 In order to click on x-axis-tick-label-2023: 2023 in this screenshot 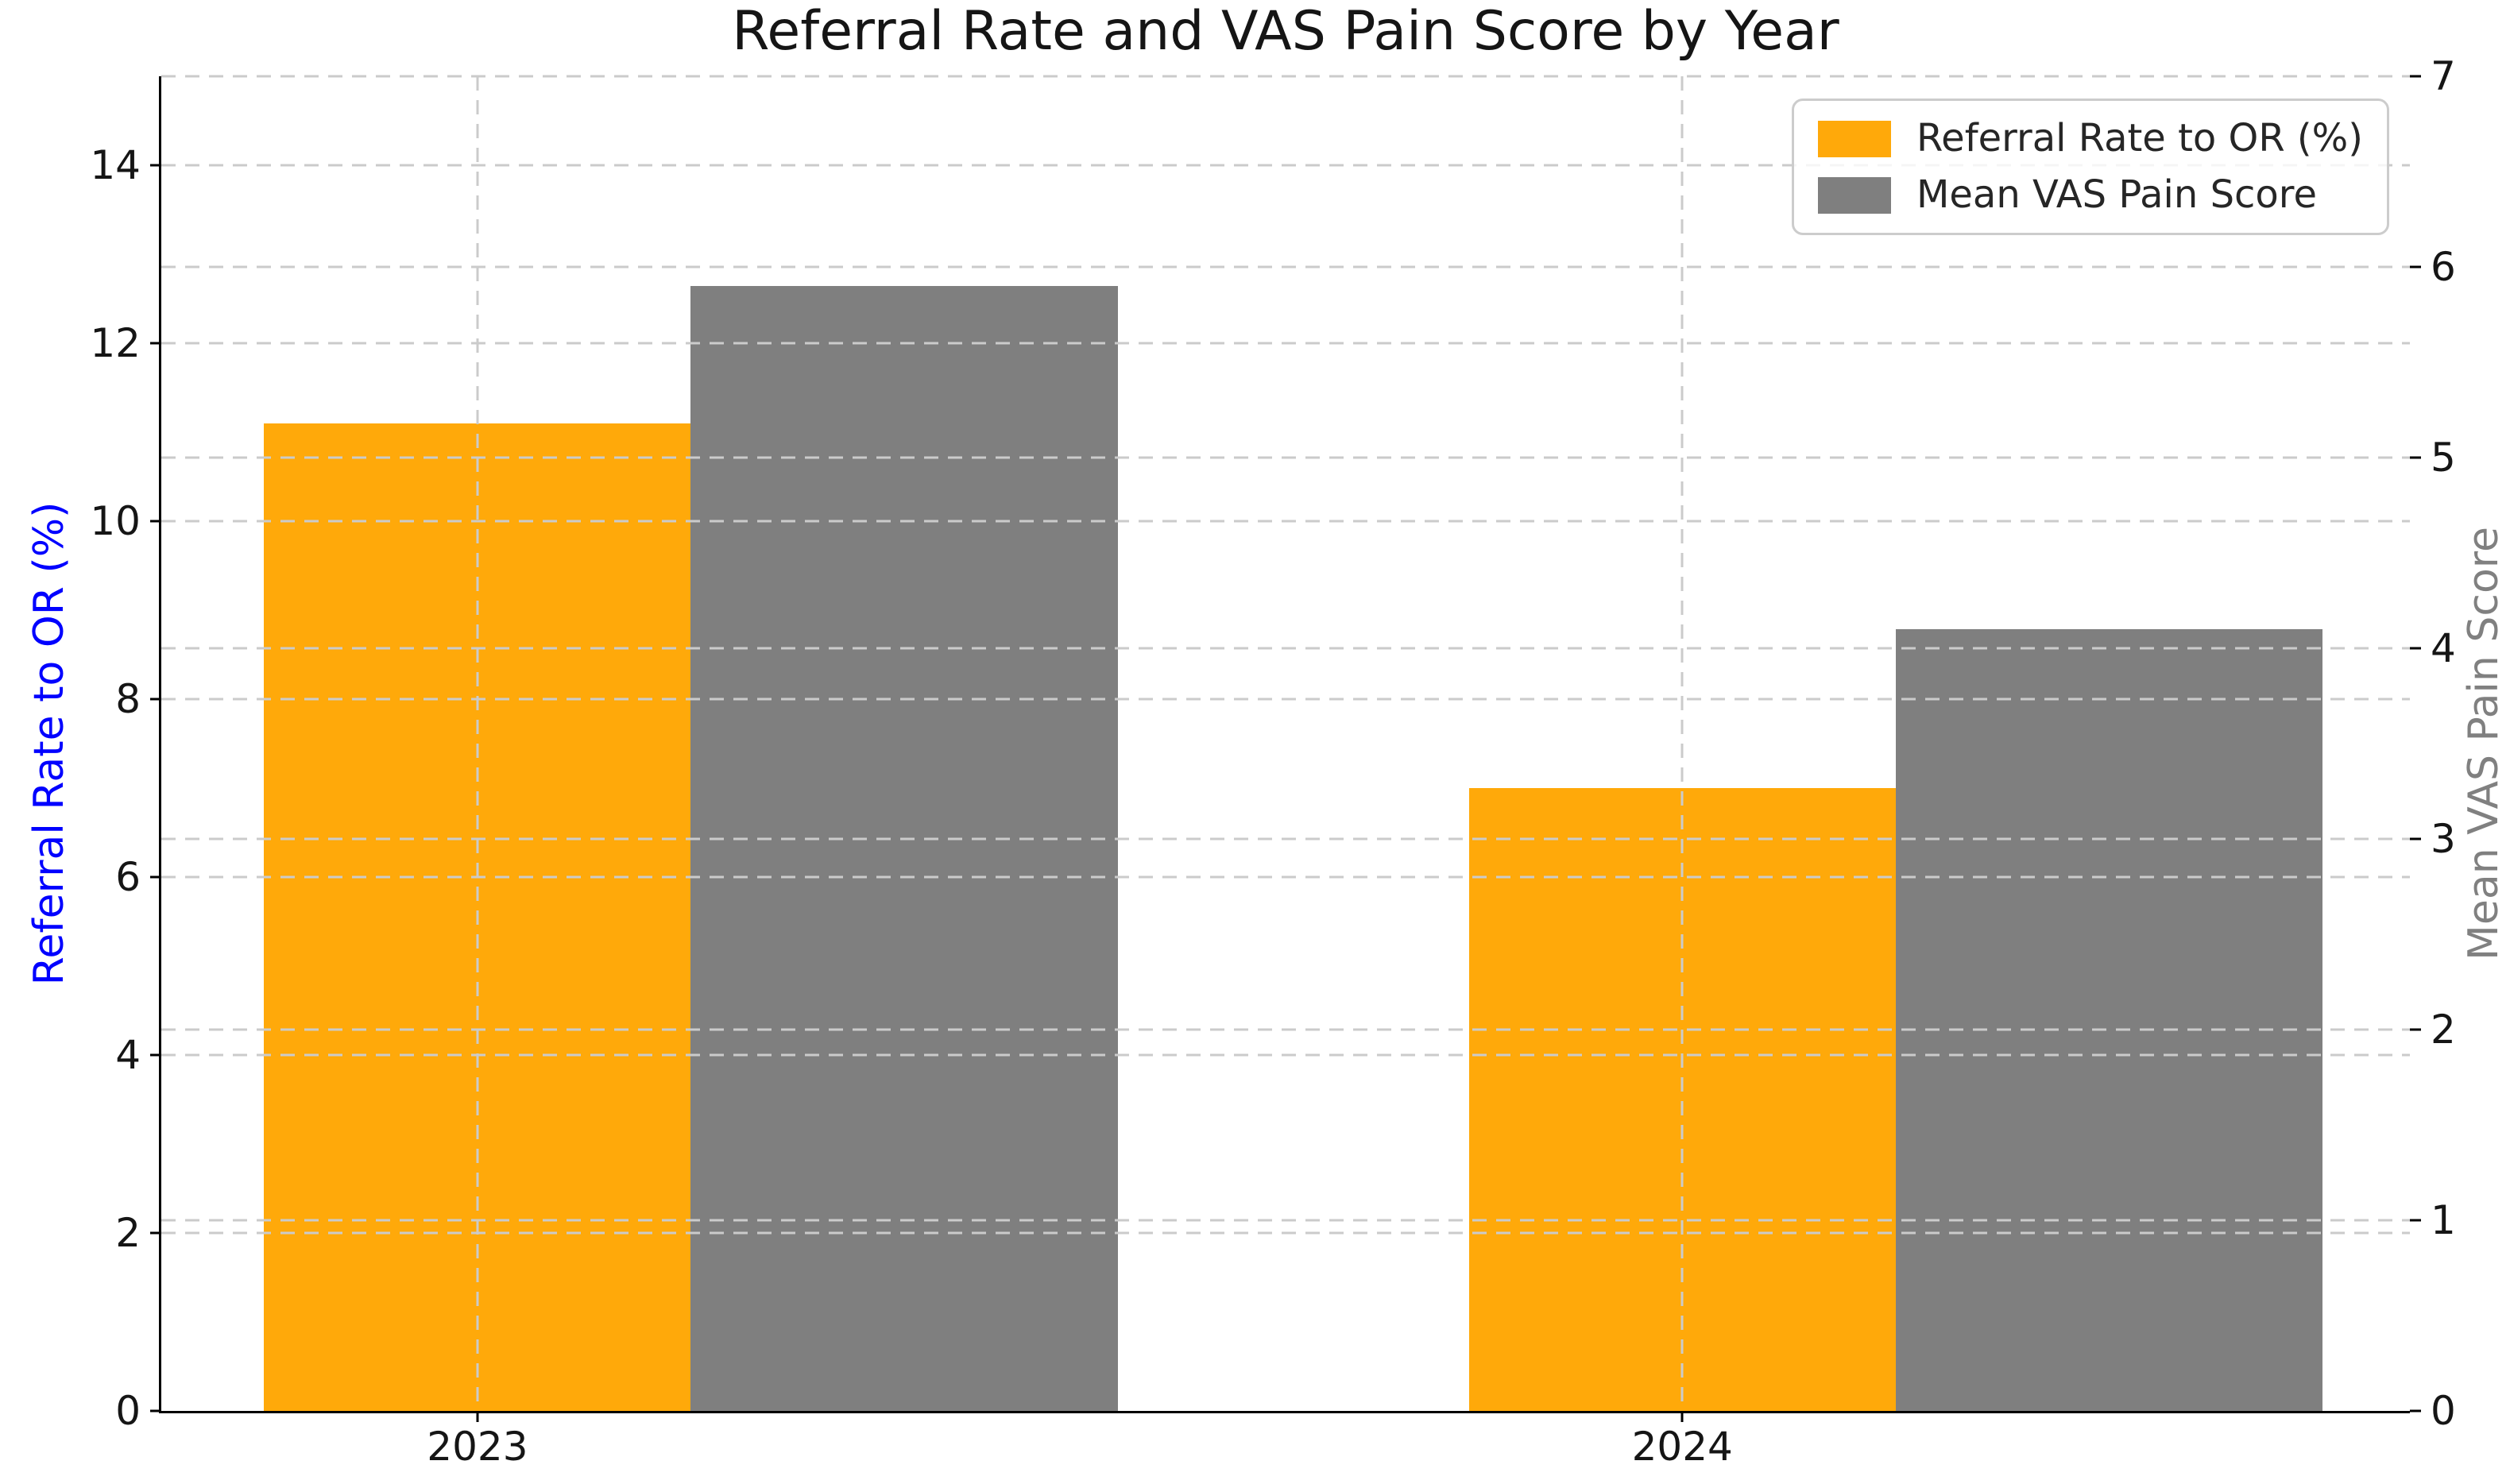, I will do `click(477, 1447)`.